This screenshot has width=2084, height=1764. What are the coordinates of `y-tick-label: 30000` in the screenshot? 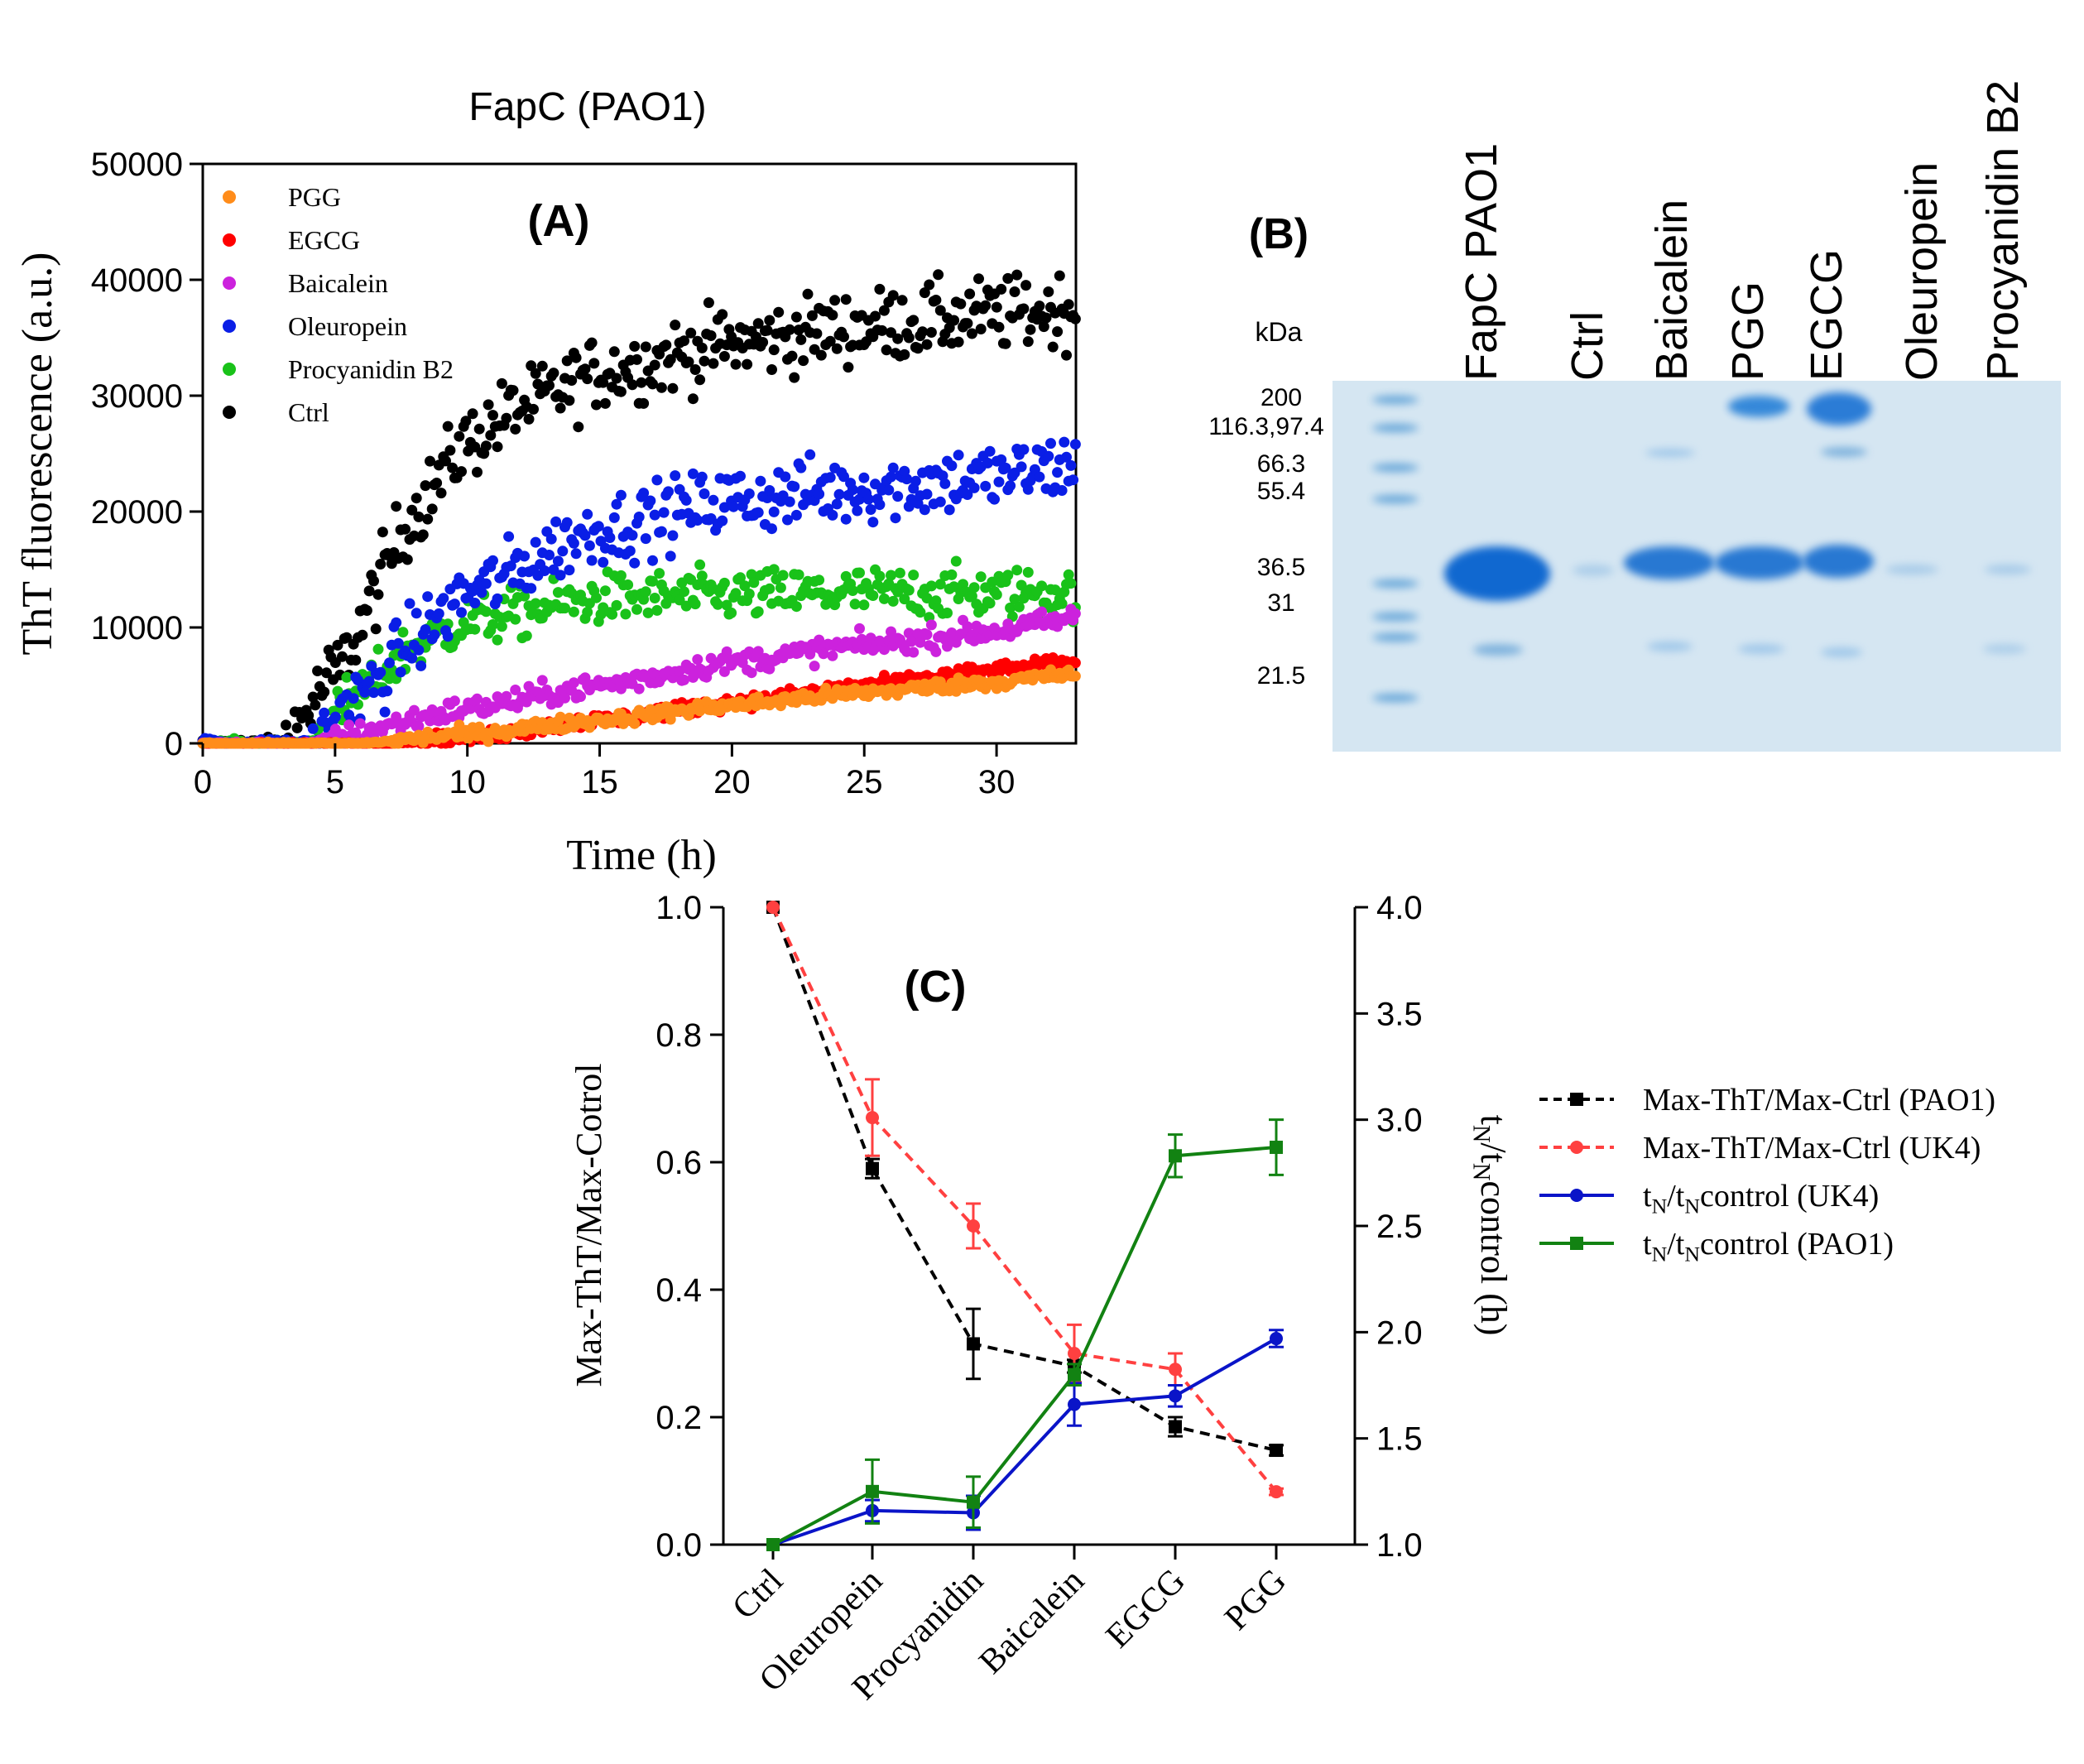 It's located at (137, 396).